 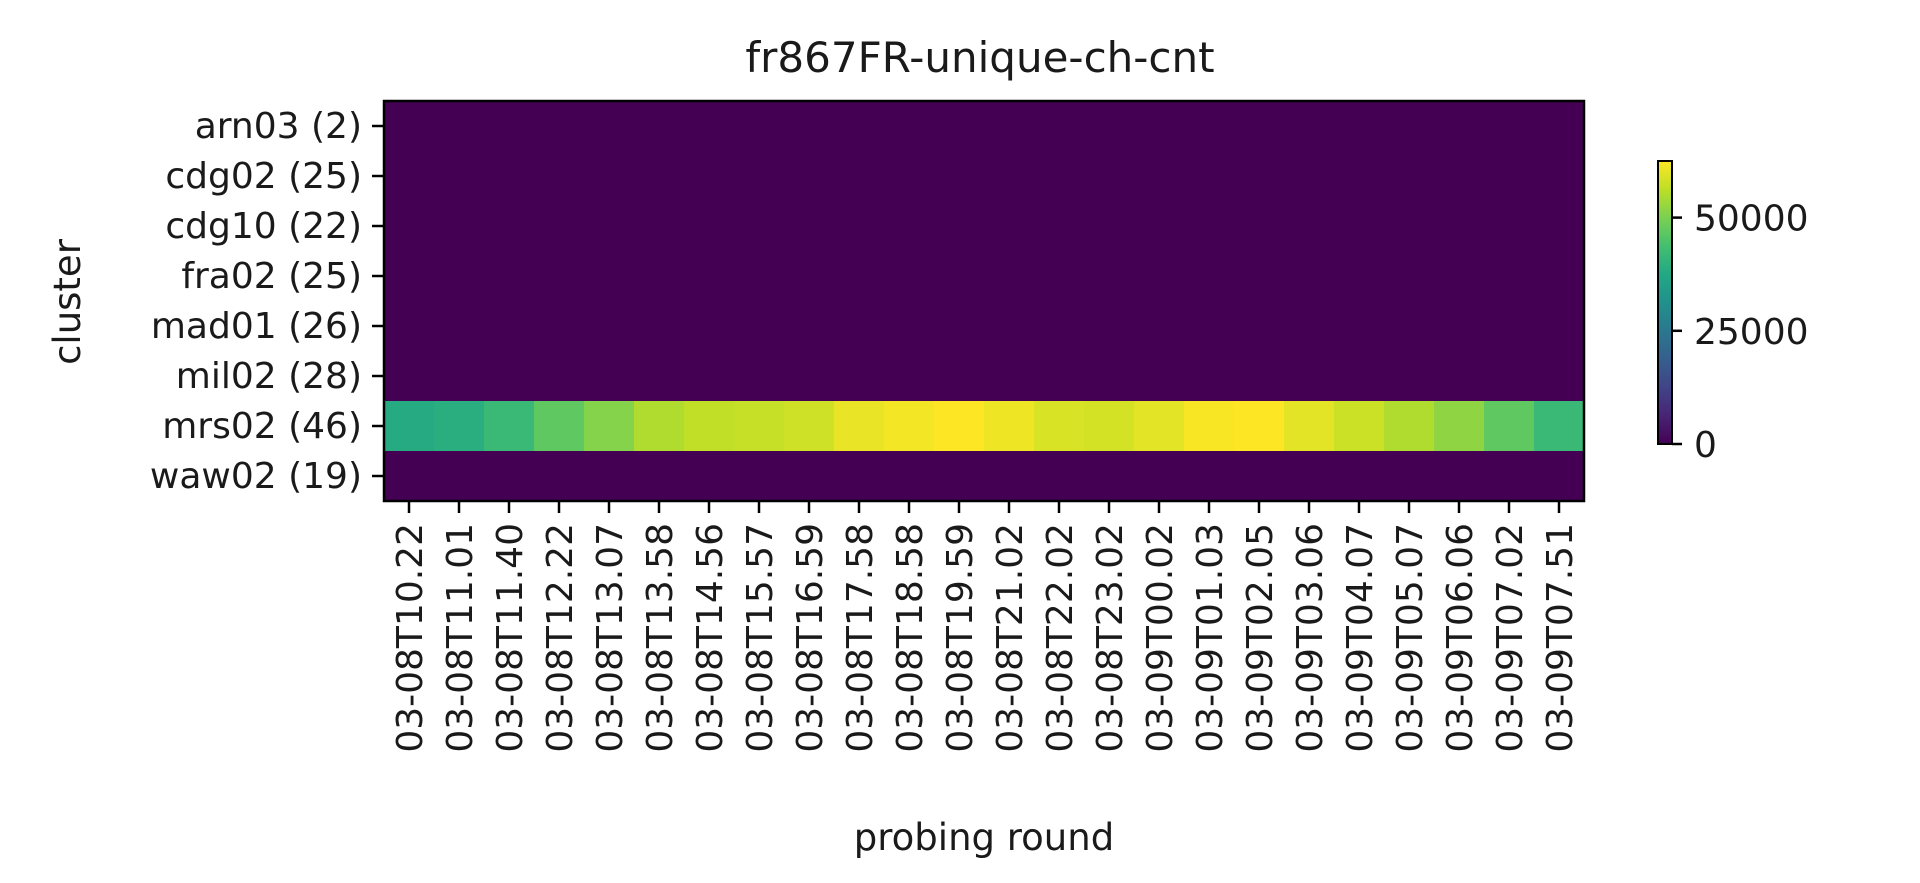 What do you see at coordinates (269, 376) in the screenshot?
I see `y-tick-label: mil02 (28)` at bounding box center [269, 376].